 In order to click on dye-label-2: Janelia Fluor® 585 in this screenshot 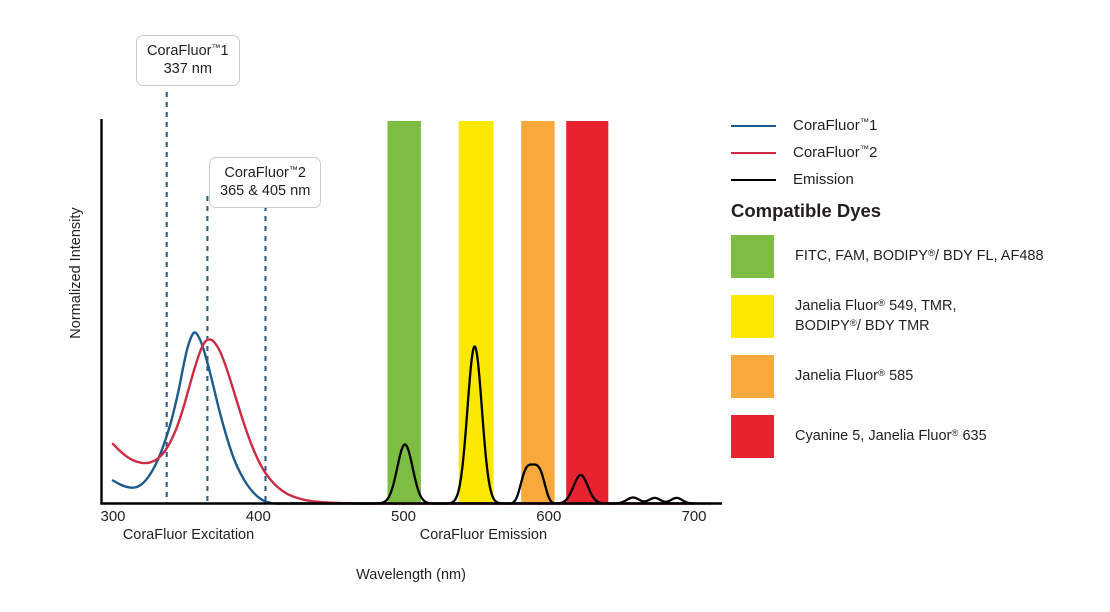, I will do `click(854, 376)`.